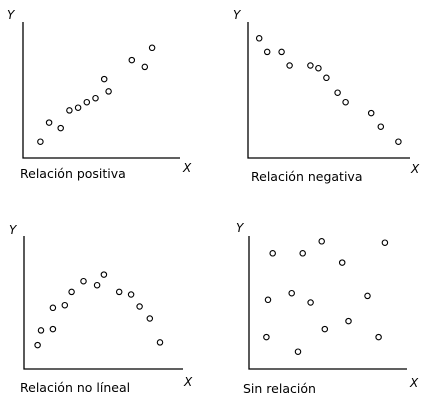 Image resolution: width=438 pixels, height=402 pixels. What do you see at coordinates (13, 230) in the screenshot?
I see `panel-nonlinear-y-label: Y` at bounding box center [13, 230].